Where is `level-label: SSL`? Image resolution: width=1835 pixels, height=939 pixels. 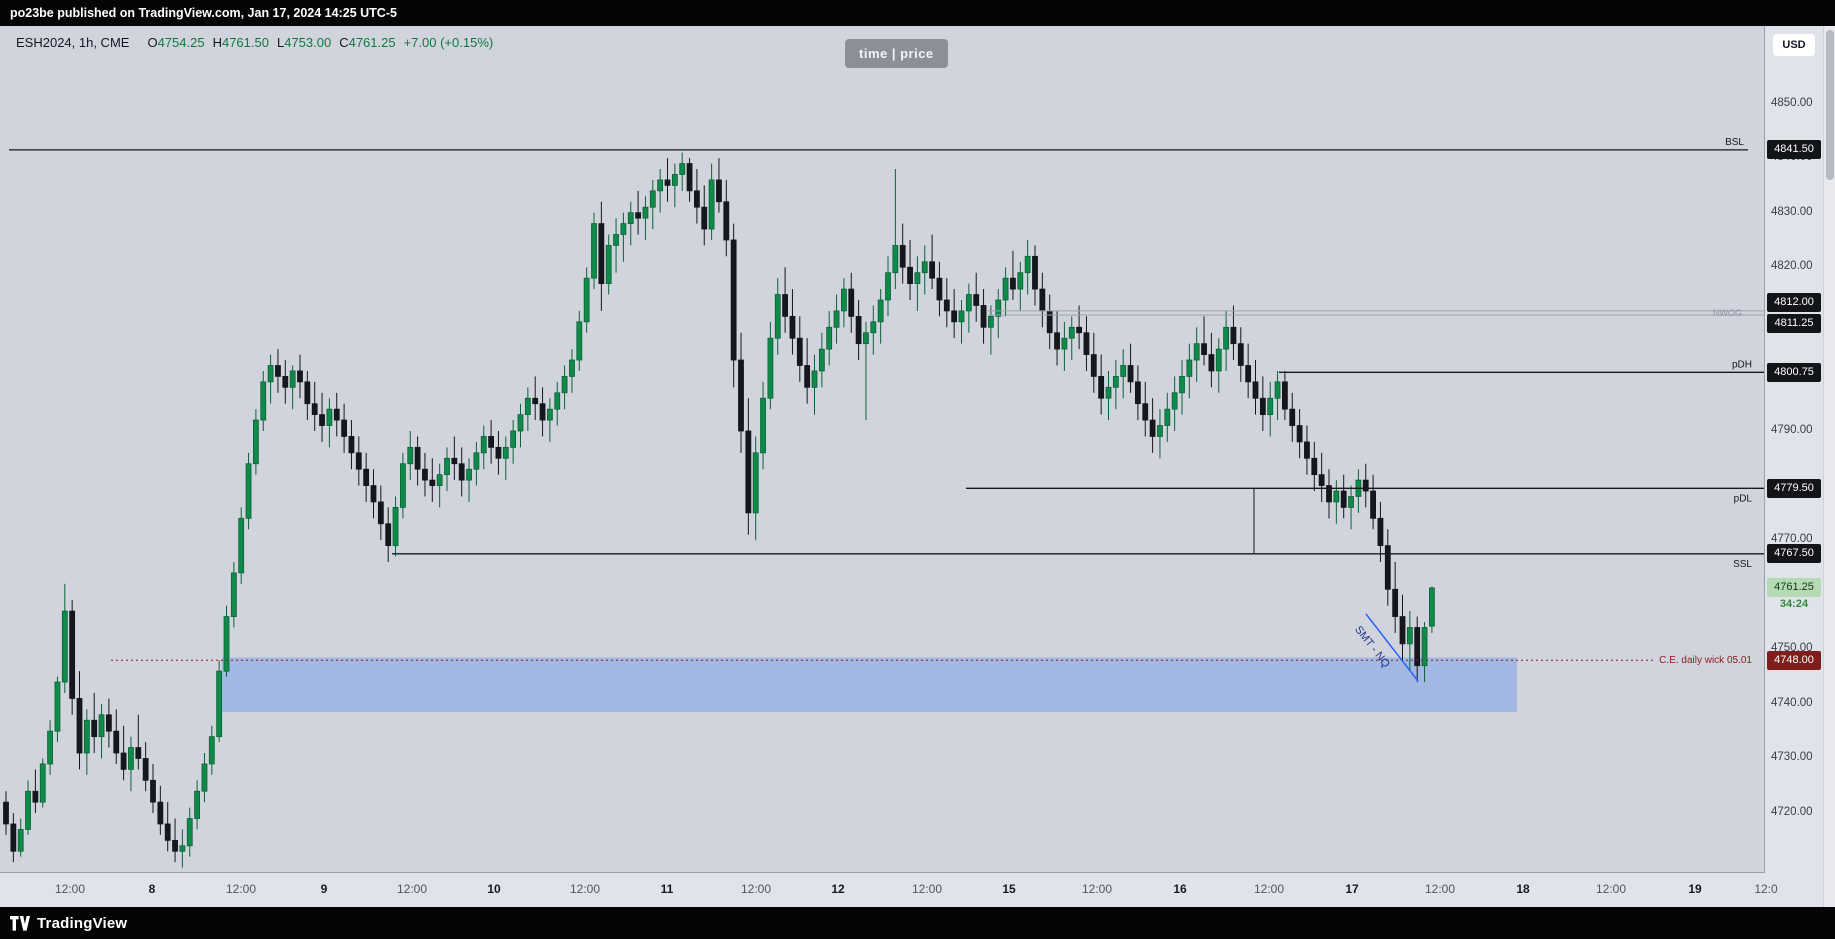 level-label: SSL is located at coordinates (1742, 564).